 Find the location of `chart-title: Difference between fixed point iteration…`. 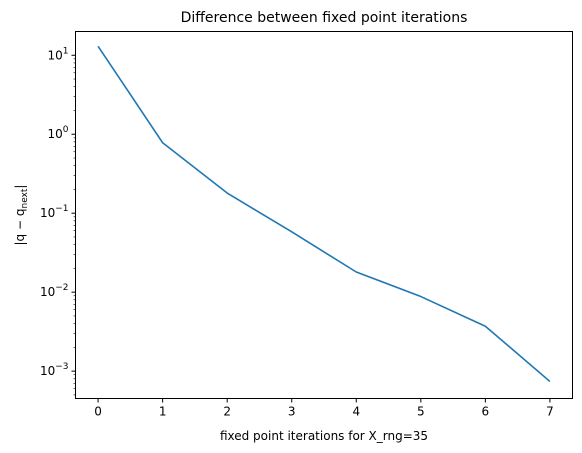

chart-title: Difference between fixed point iteration… is located at coordinates (324, 18).